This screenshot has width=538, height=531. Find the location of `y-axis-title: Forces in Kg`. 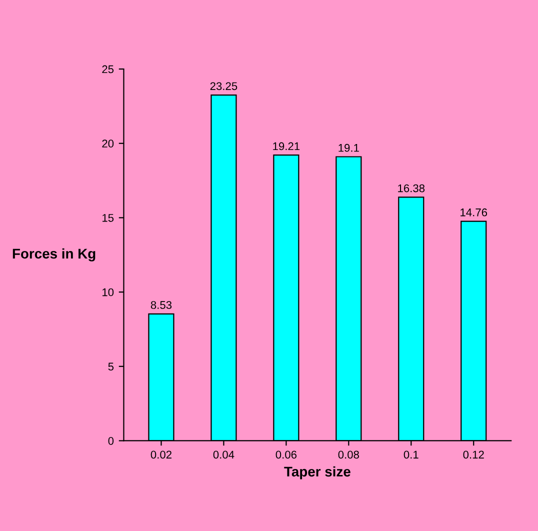

y-axis-title: Forces in Kg is located at coordinates (54, 255).